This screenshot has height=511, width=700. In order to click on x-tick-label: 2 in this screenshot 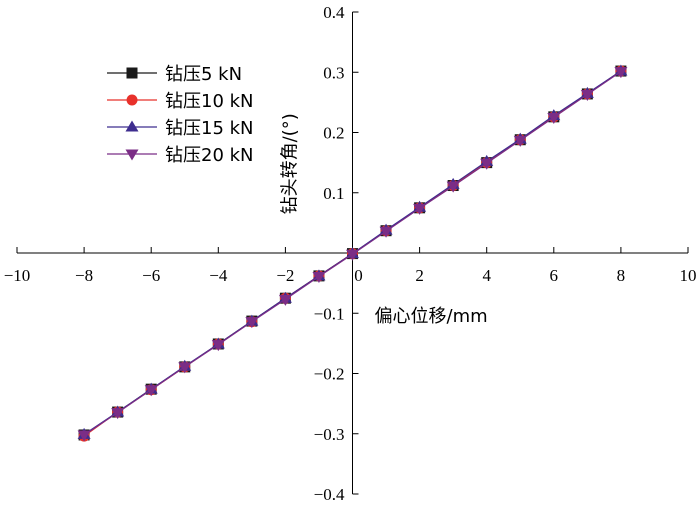, I will do `click(419, 275)`.